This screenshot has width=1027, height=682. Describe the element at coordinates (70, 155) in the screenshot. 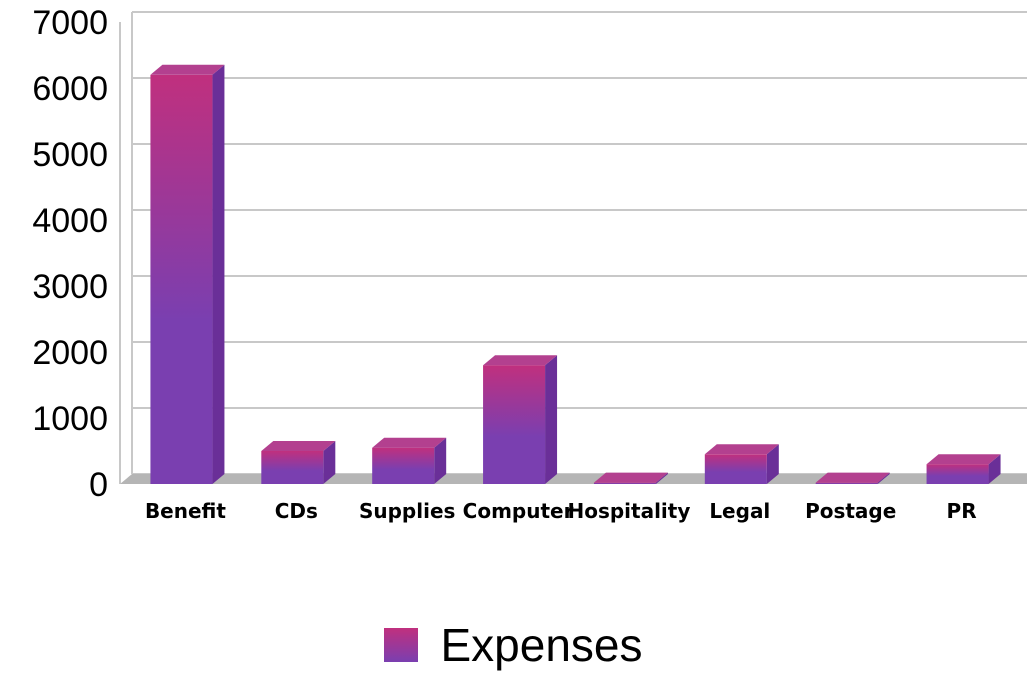

I see `y-tick-label: 5000` at that location.